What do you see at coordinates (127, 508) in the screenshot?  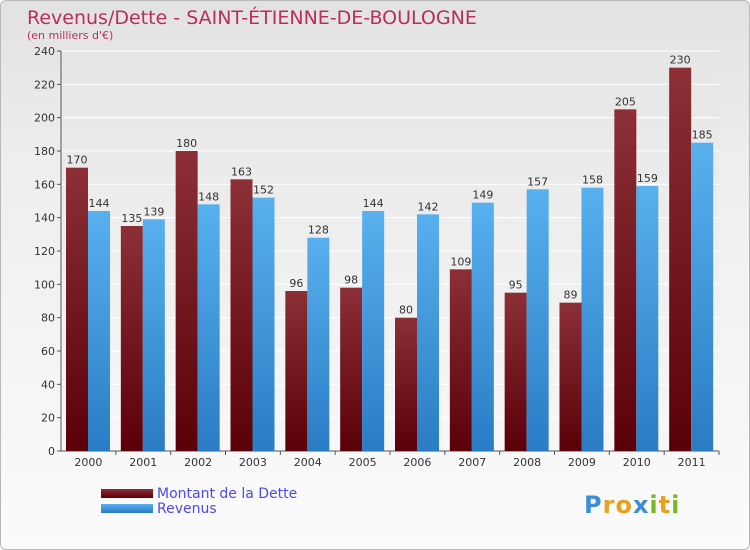 I see `legend-swatch-revenus` at bounding box center [127, 508].